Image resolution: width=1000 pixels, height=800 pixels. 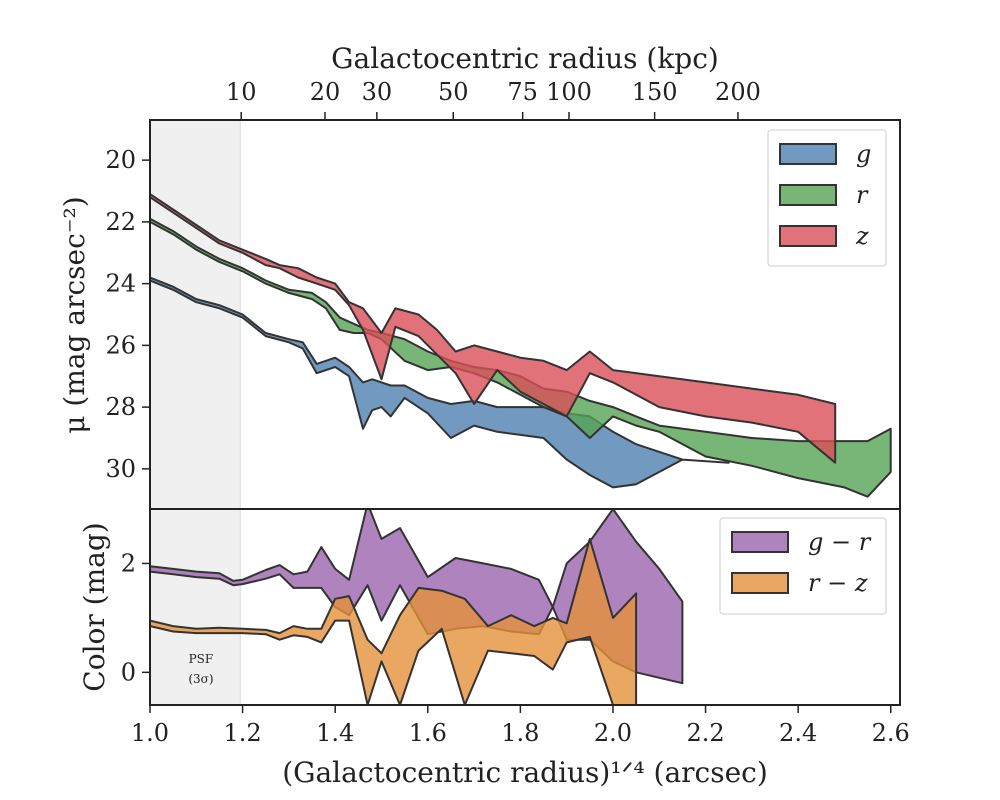 I want to click on legend-label: r, so click(x=862, y=195).